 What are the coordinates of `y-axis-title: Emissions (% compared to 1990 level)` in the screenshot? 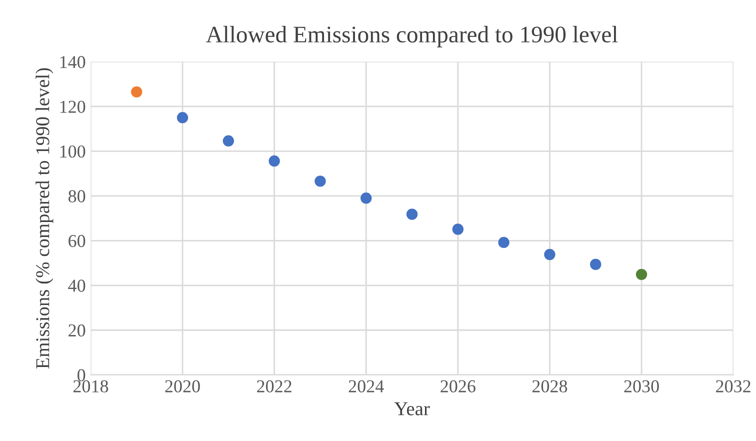 It's located at (45, 218).